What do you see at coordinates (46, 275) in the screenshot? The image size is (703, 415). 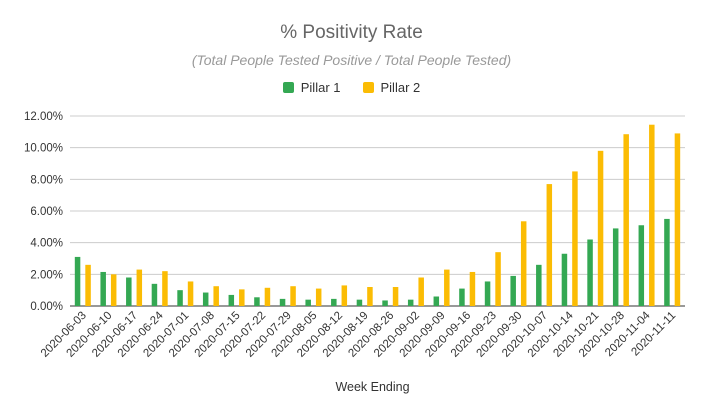 I see `y-tick-label: 2.00%` at bounding box center [46, 275].